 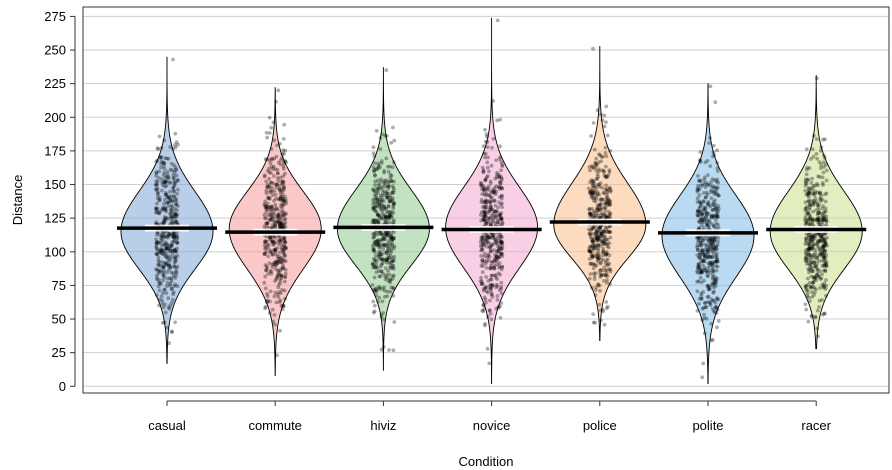 I want to click on y-tick-label: 175, so click(x=55, y=150).